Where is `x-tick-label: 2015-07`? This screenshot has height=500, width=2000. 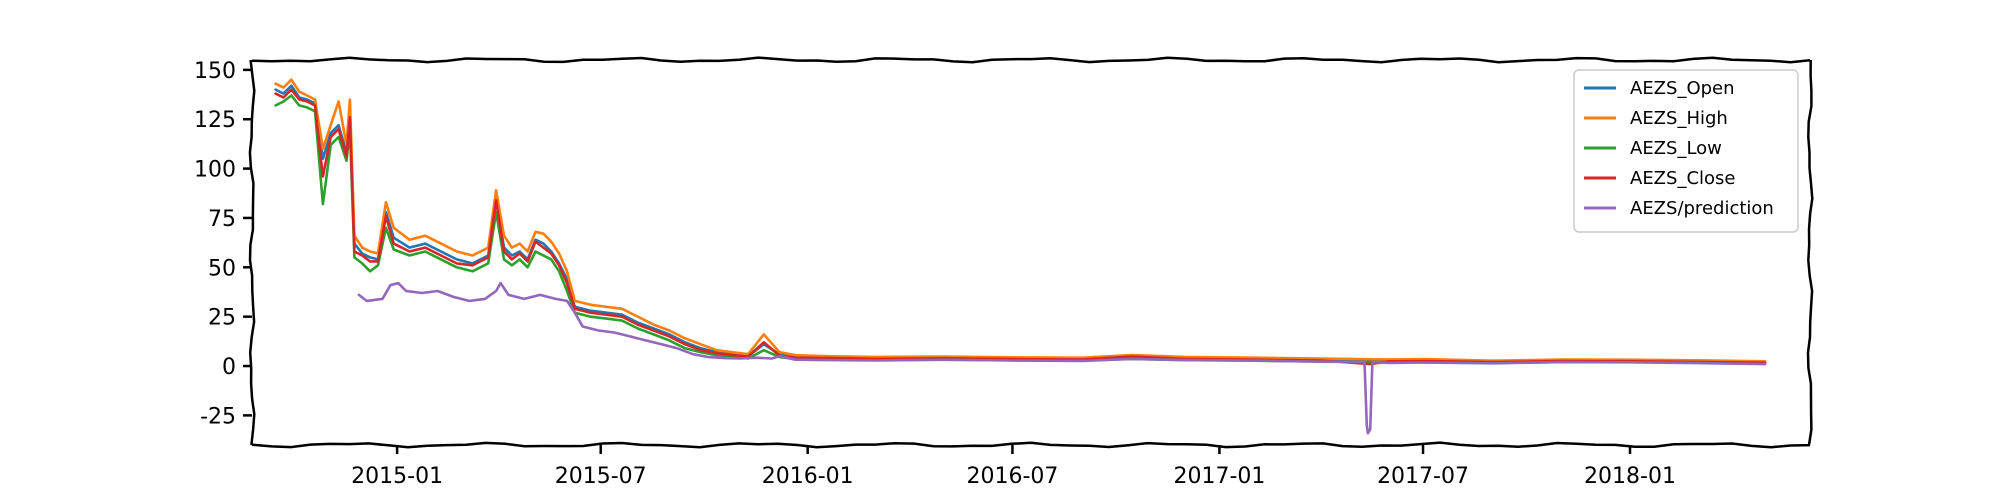
x-tick-label: 2015-07 is located at coordinates (601, 476).